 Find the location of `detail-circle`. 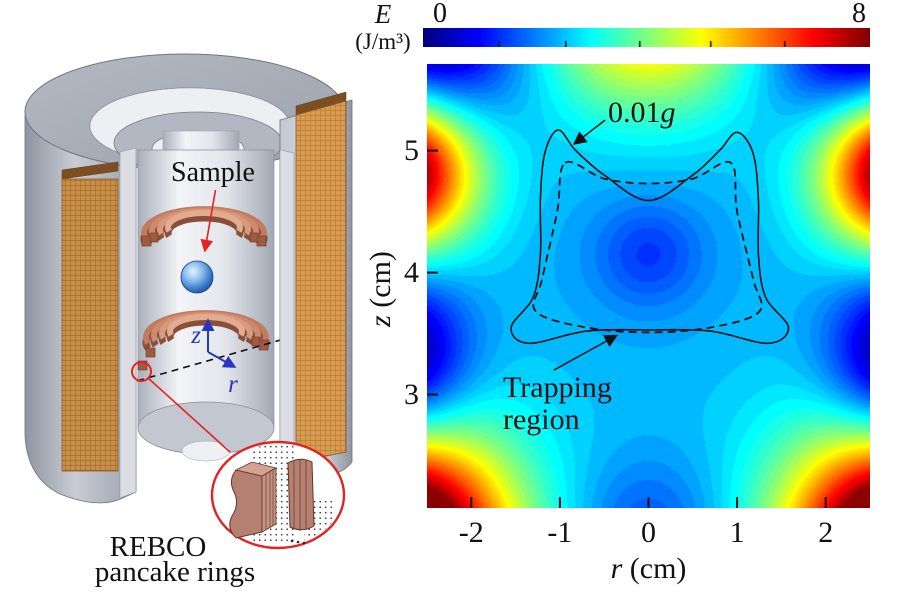

detail-circle is located at coordinates (141, 371).